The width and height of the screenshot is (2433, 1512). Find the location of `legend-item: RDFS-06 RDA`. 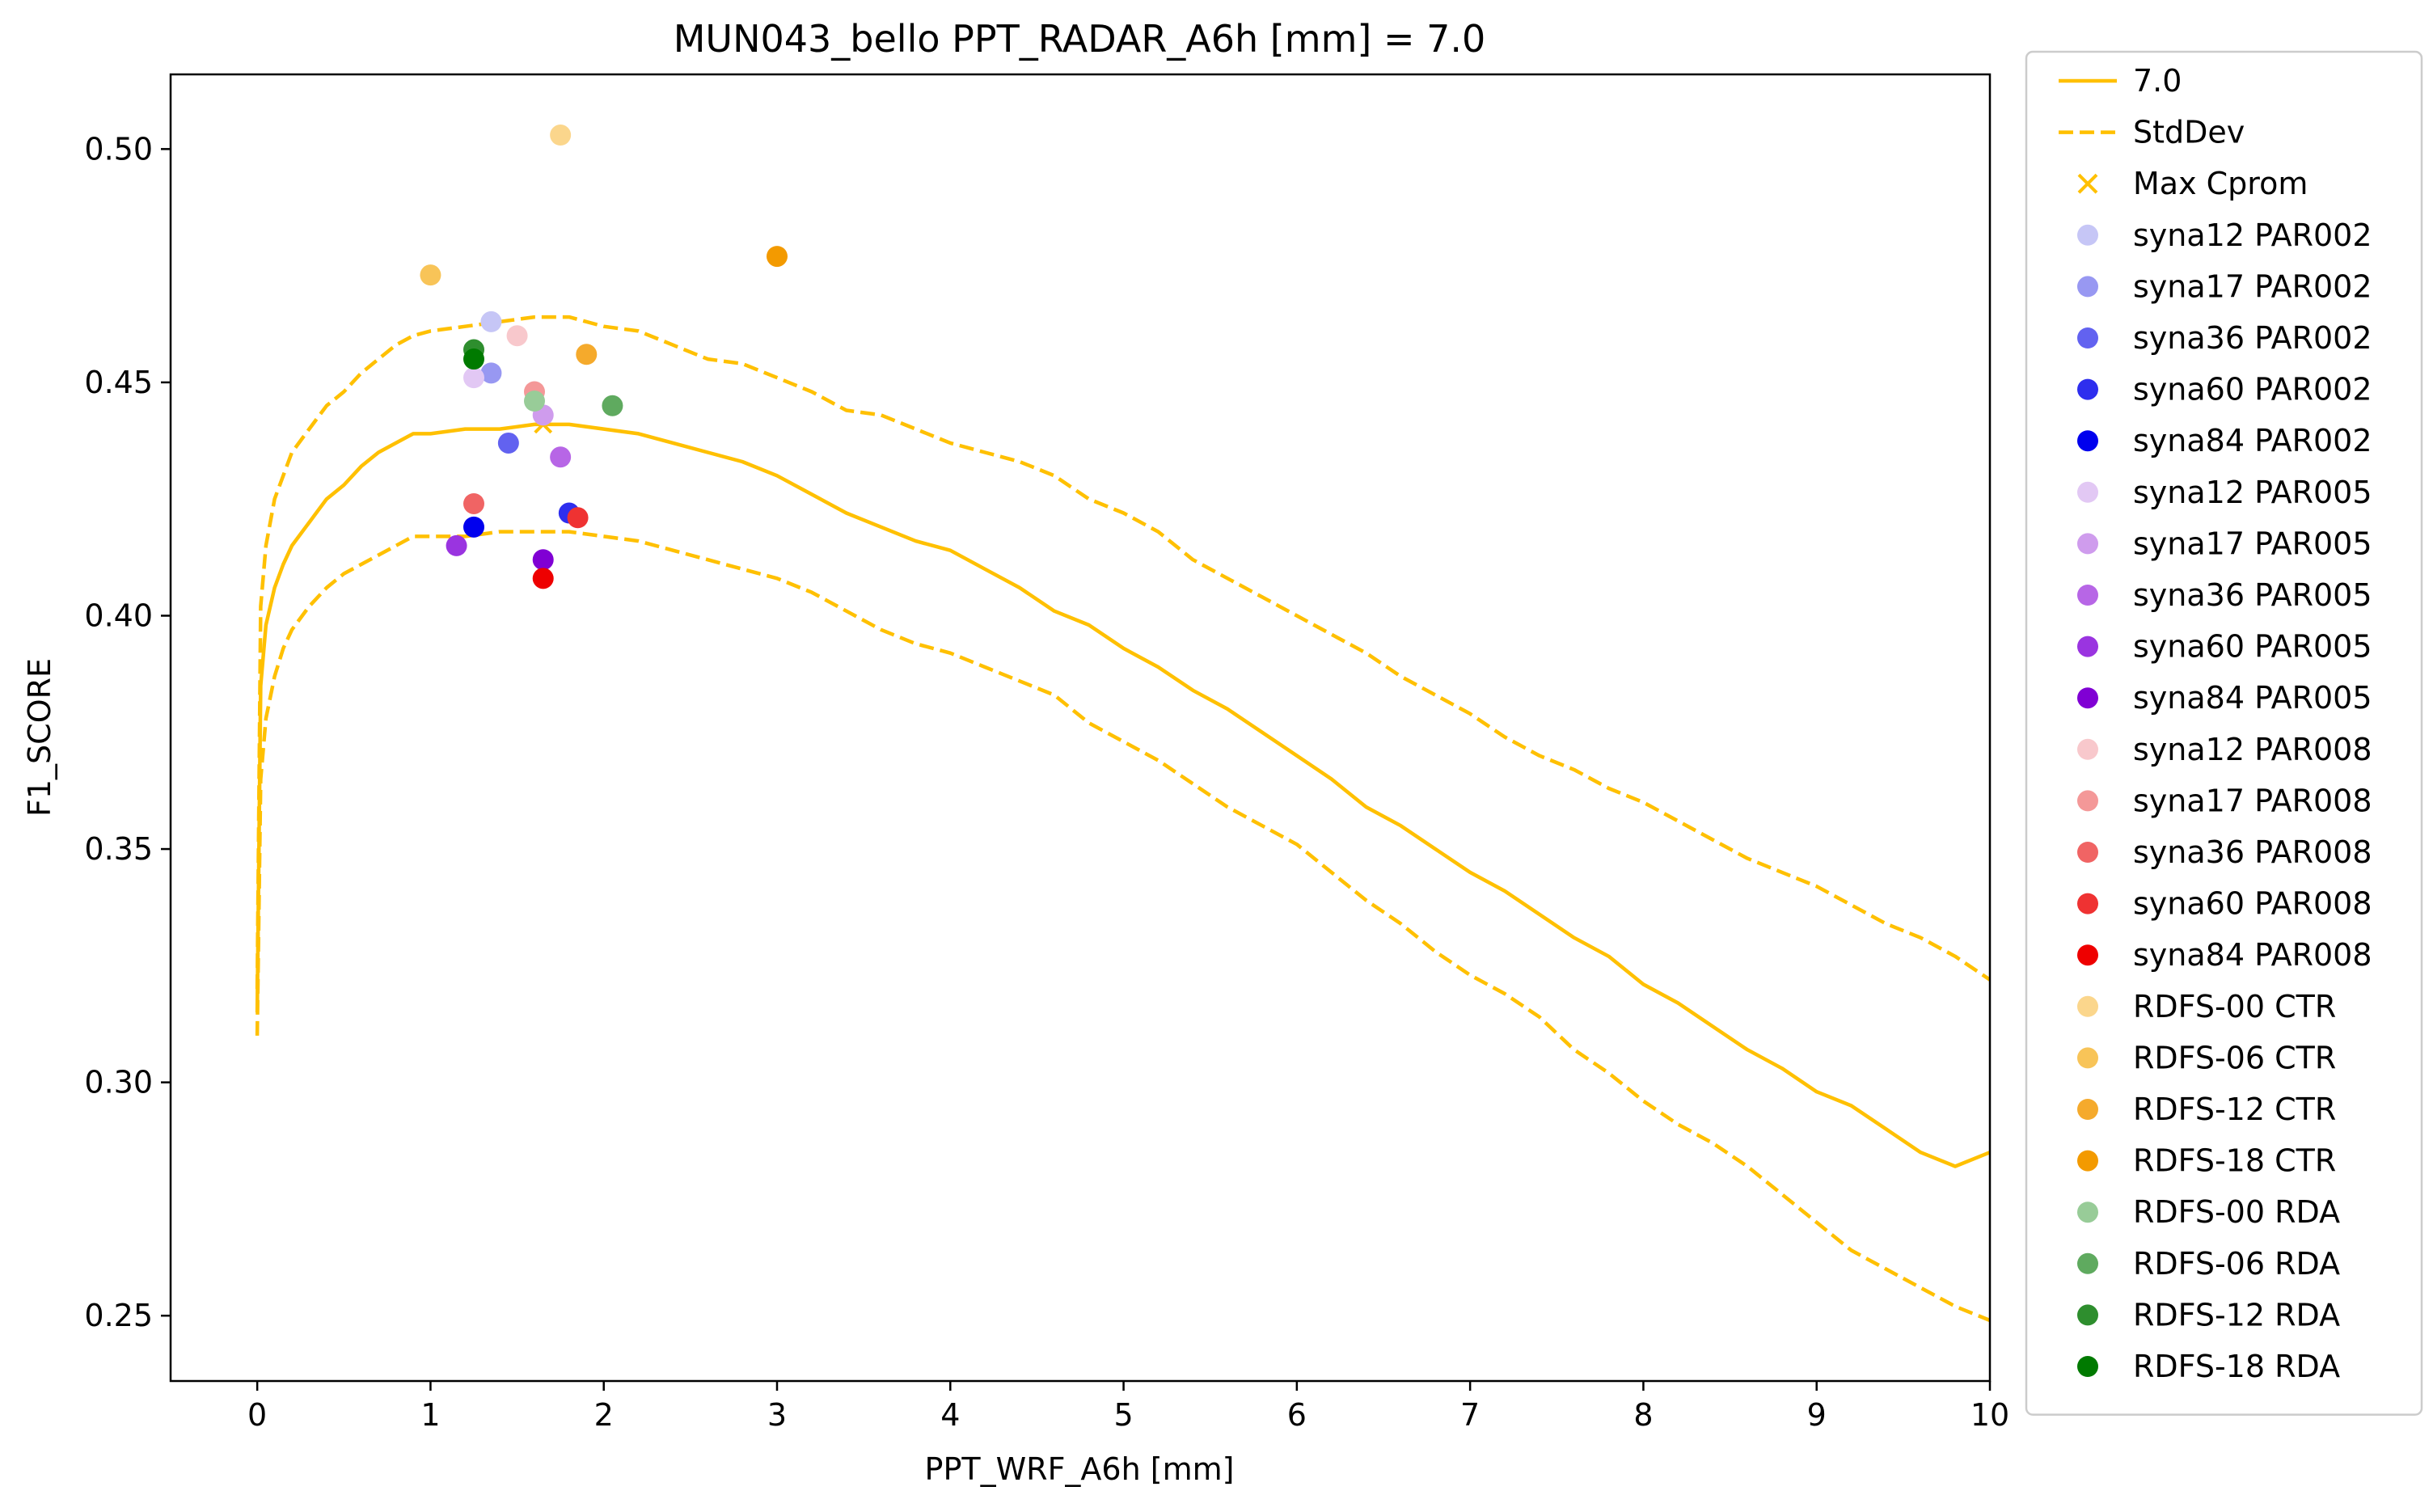

legend-item: RDFS-06 RDA is located at coordinates (2208, 1264).